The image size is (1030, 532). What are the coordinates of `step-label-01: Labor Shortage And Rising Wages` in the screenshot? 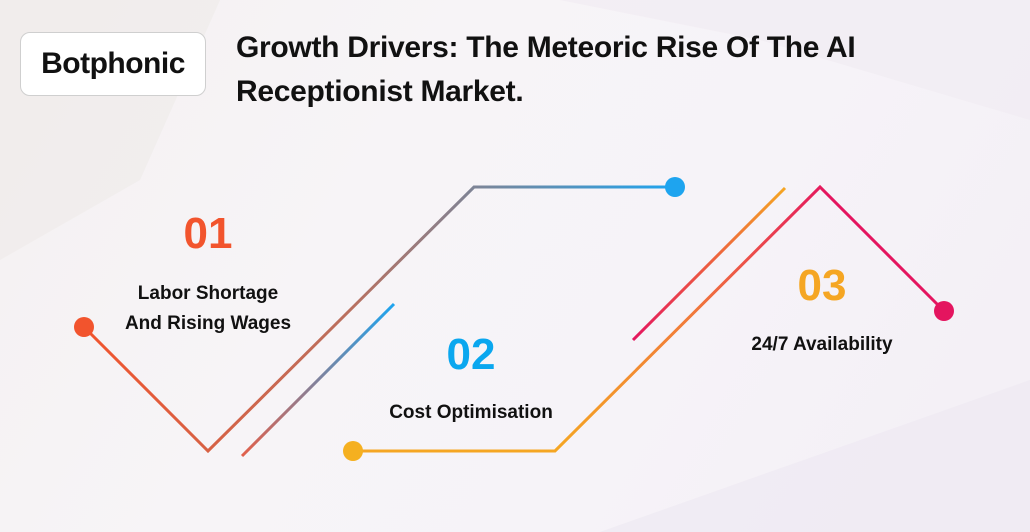 It's located at (208, 309).